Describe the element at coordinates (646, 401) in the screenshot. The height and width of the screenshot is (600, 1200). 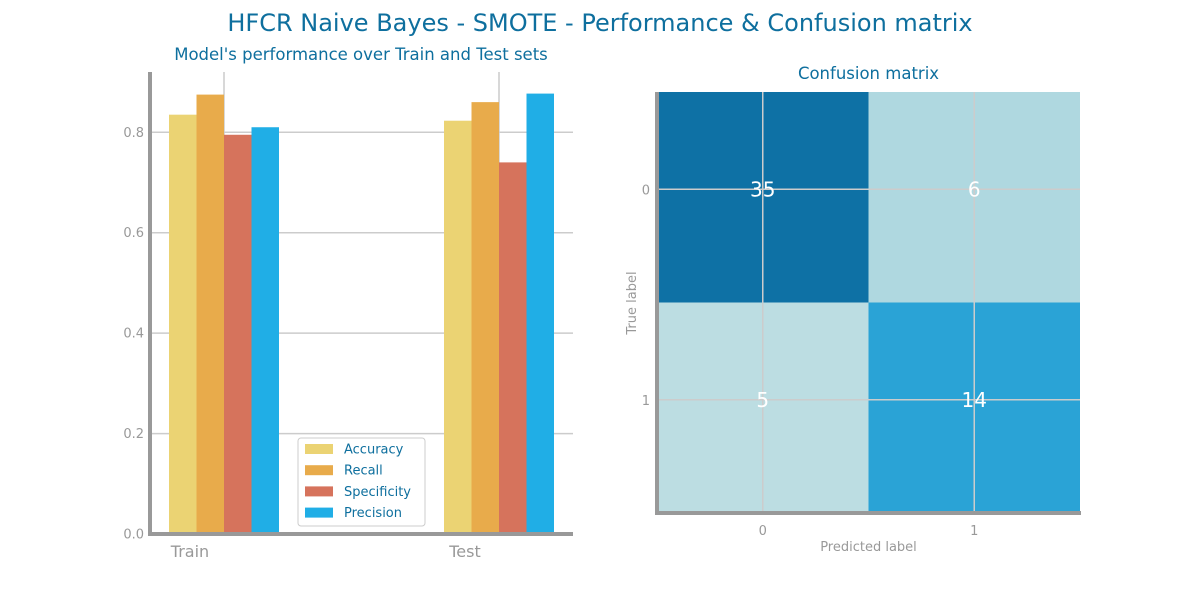
I see `cm-y-tick-label: 1` at that location.